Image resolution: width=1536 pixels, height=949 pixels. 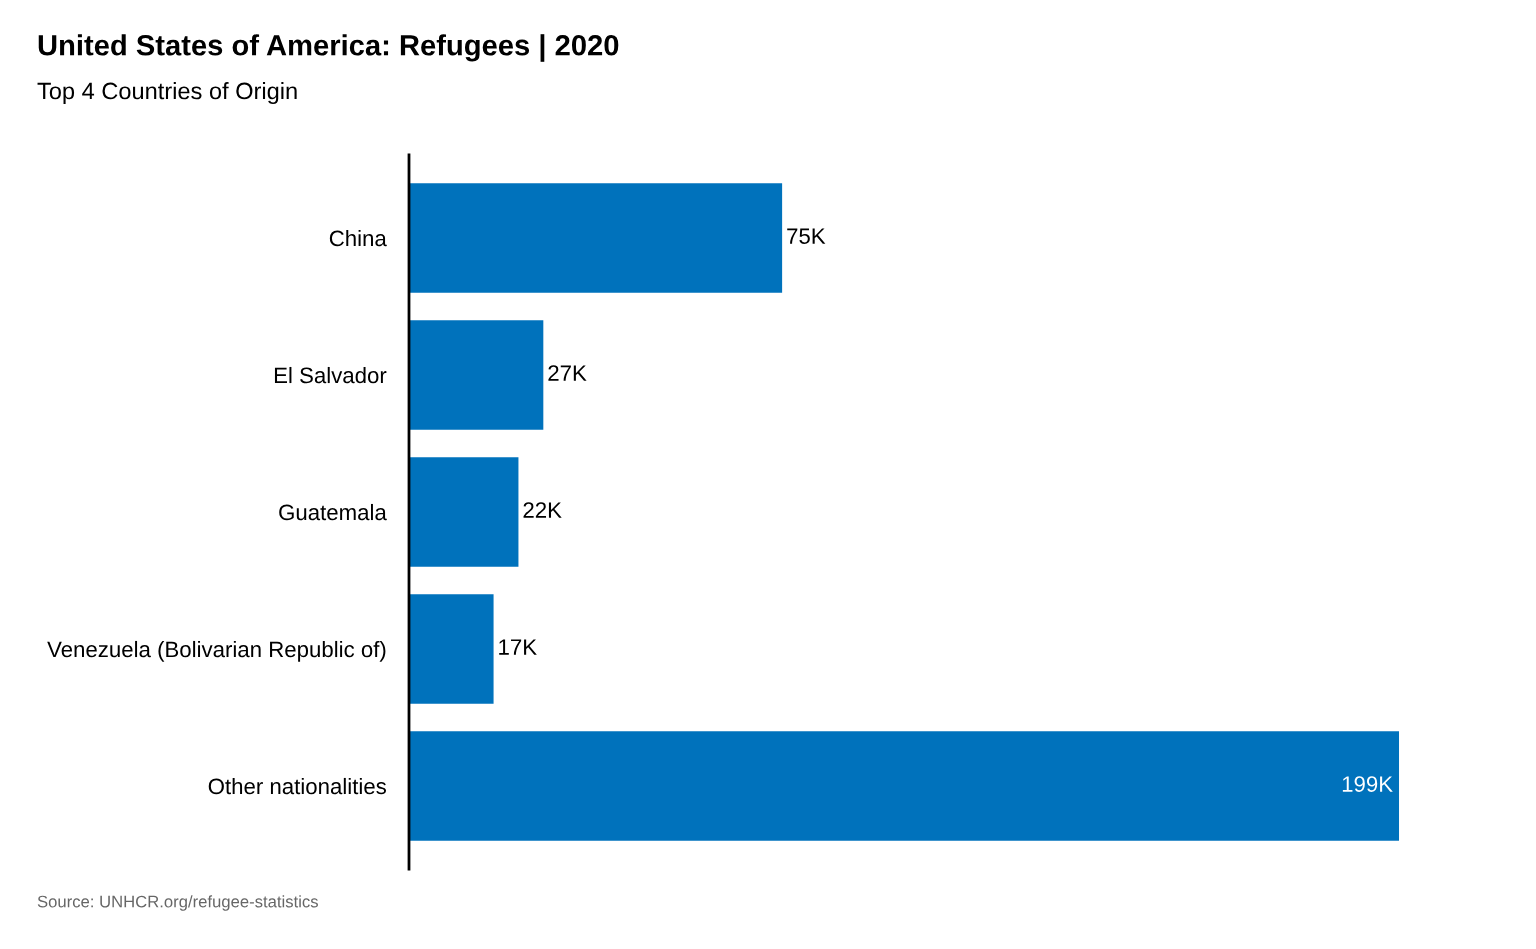 I want to click on y-tick-label: China, so click(x=358, y=238).